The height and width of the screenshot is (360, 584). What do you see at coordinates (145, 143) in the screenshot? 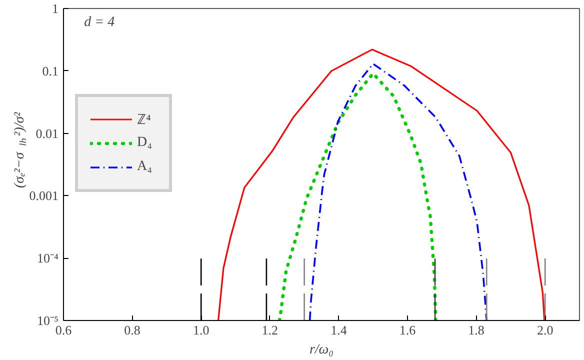
I see `legend-label: D₄` at bounding box center [145, 143].